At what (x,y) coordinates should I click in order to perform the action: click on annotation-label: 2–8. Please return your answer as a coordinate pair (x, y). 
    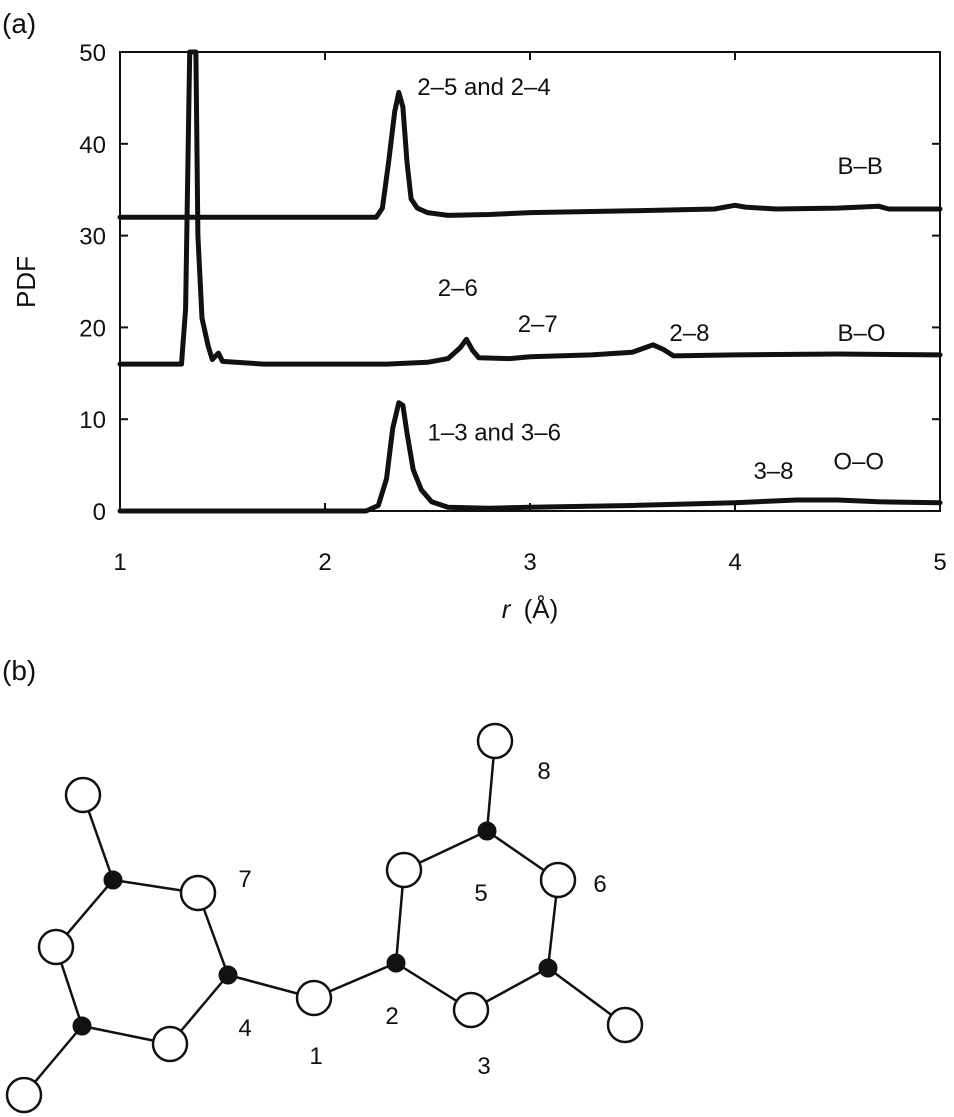
    Looking at the image, I should click on (689, 333).